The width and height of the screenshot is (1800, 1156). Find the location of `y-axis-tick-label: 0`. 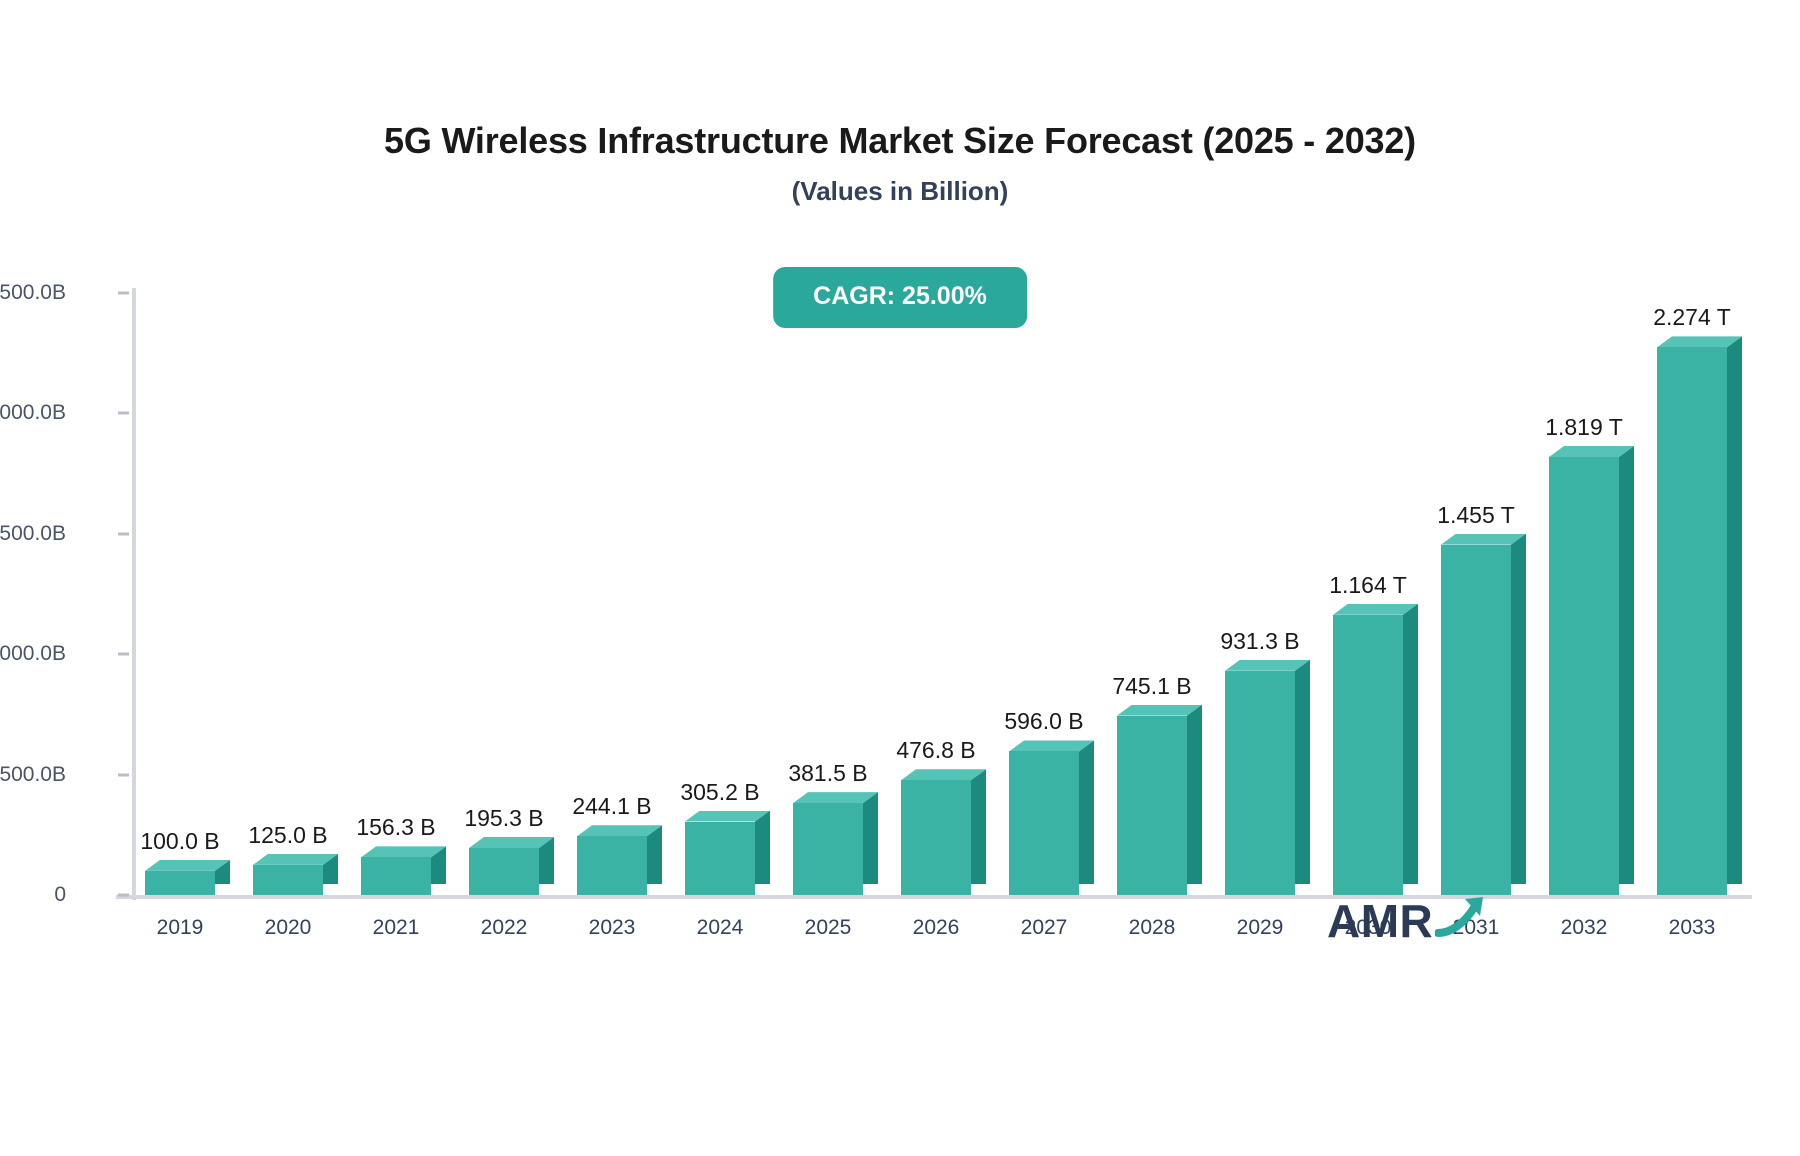

y-axis-tick-label: 0 is located at coordinates (60, 894).